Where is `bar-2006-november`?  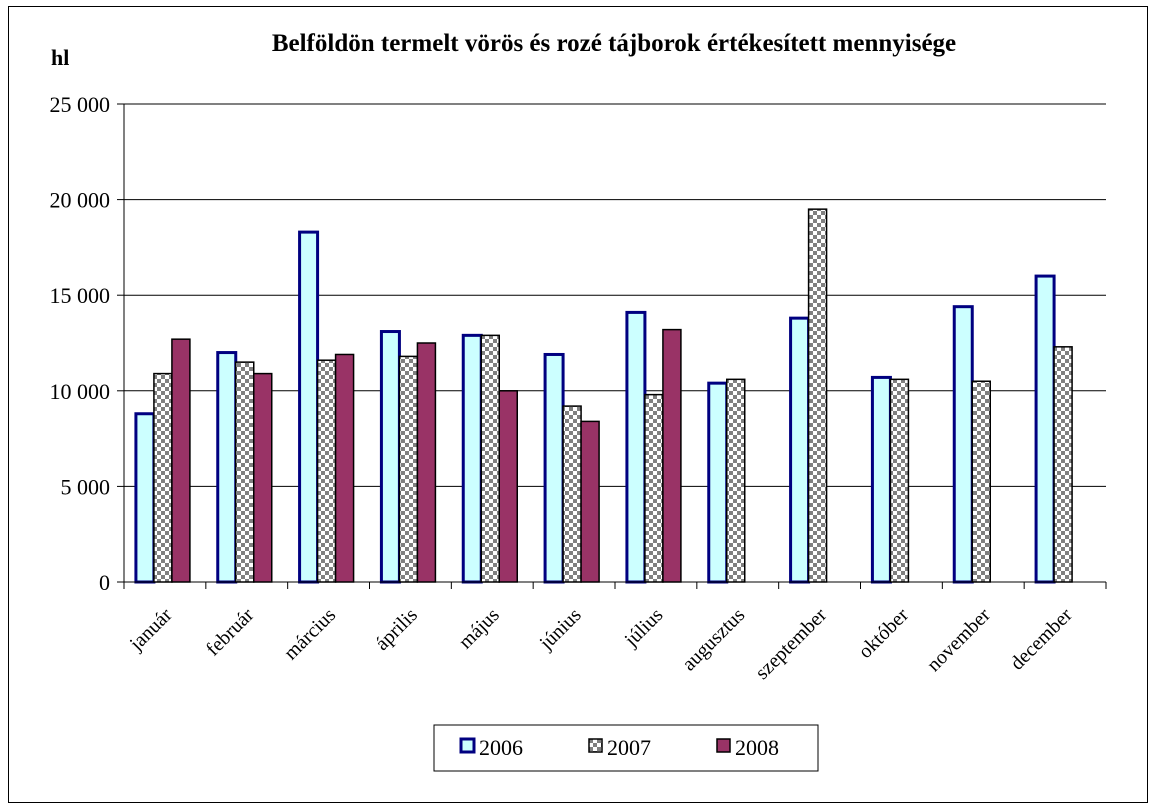
bar-2006-november is located at coordinates (963, 444).